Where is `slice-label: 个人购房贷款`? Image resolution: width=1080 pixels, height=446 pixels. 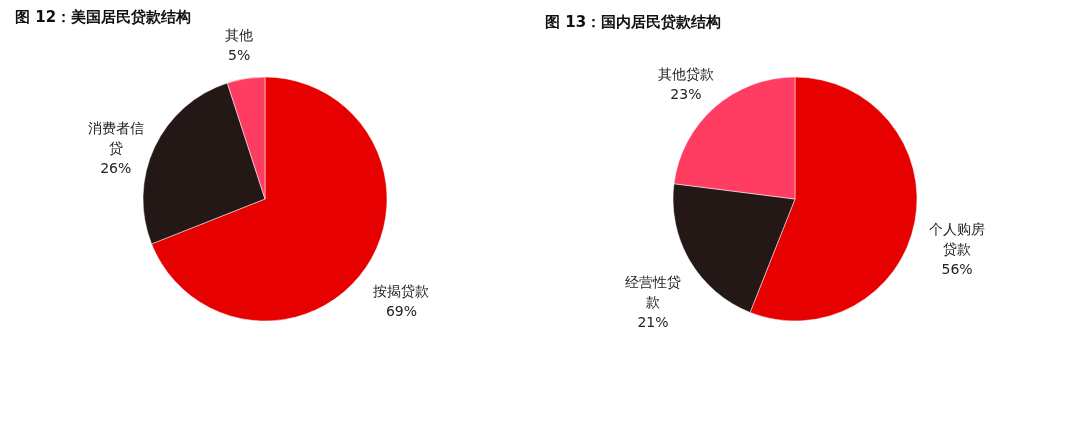
slice-label: 个人购房贷款 is located at coordinates (957, 238).